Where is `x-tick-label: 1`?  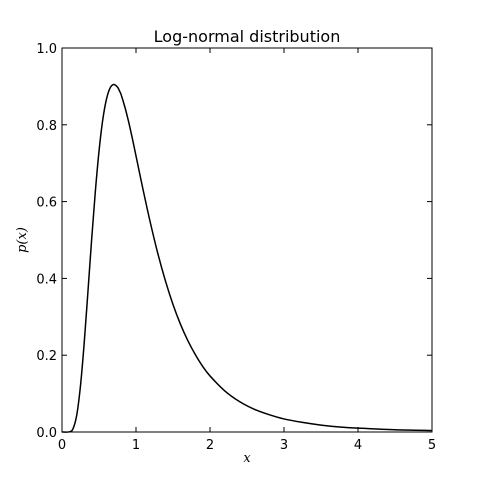
x-tick-label: 1 is located at coordinates (136, 445).